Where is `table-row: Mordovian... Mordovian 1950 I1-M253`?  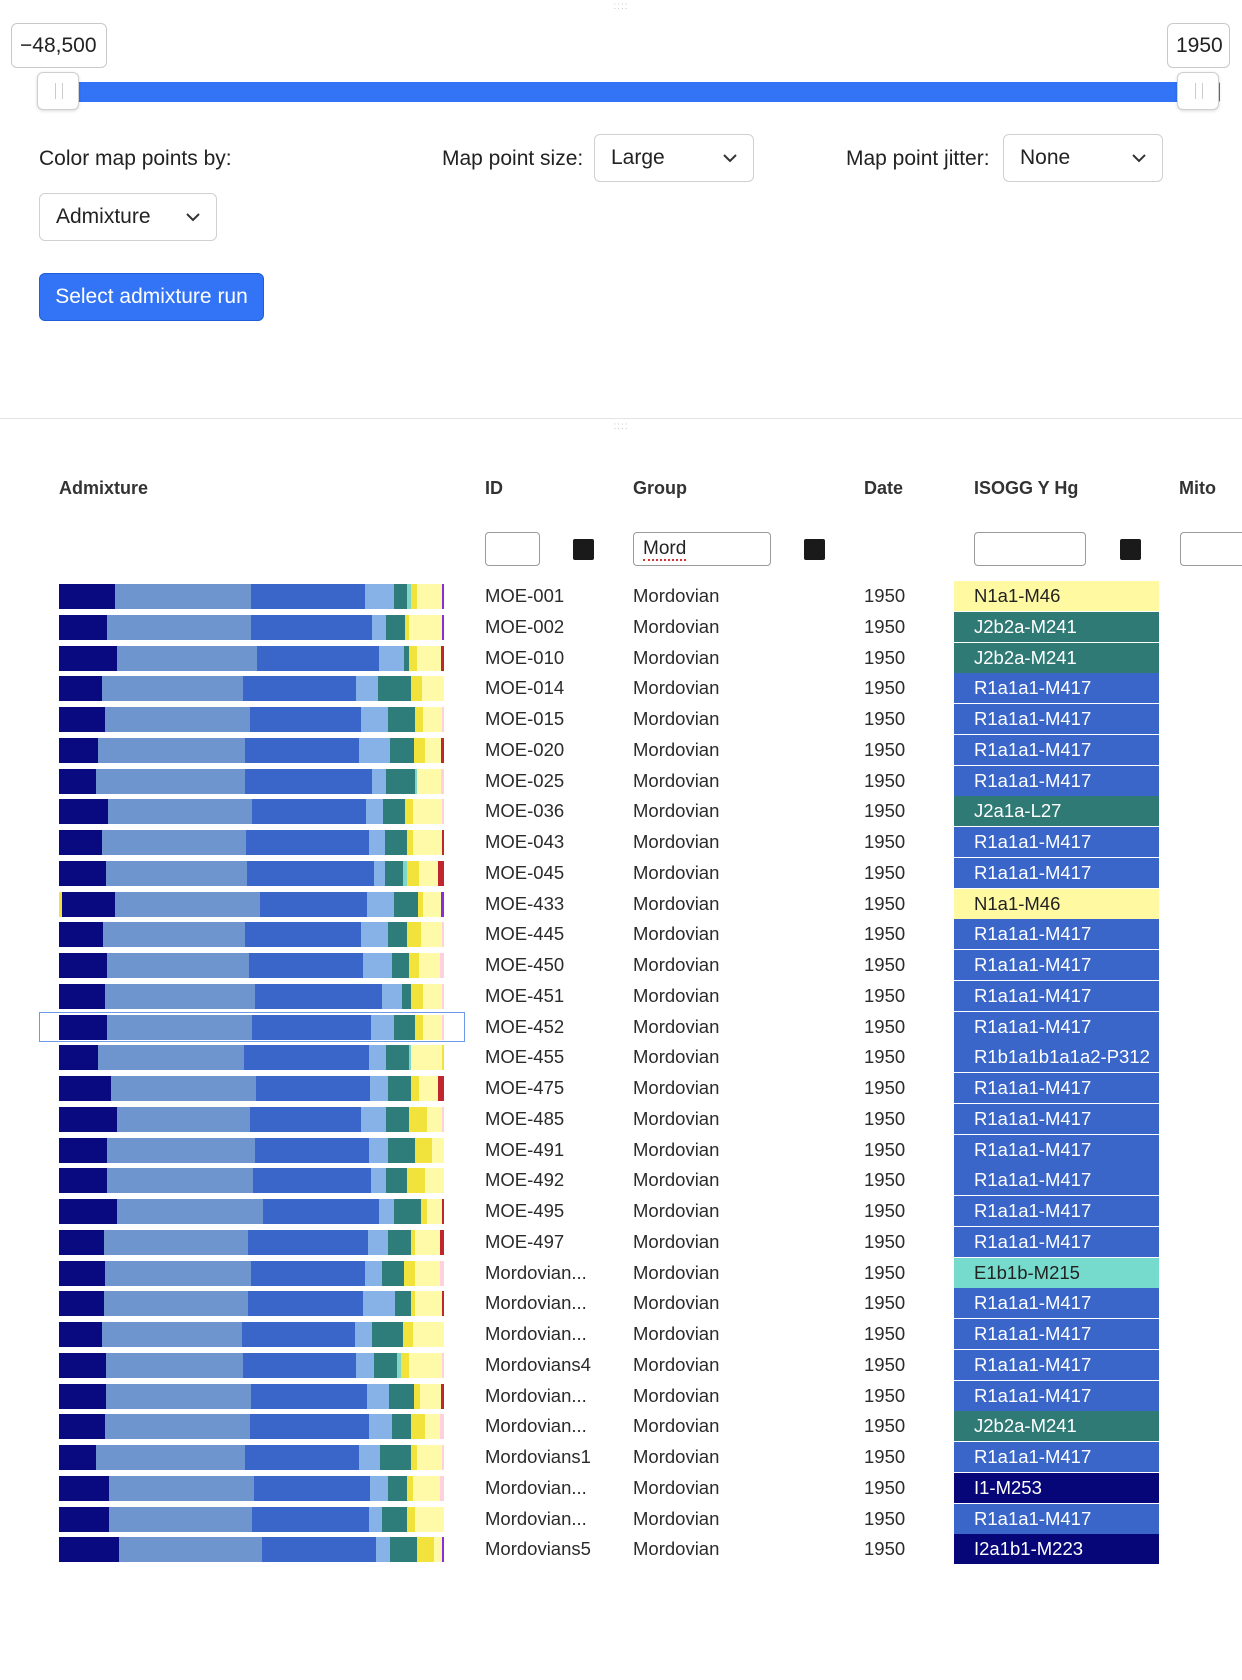
table-row: Mordovian... Mordovian 1950 I1-M253 is located at coordinates (621, 1488).